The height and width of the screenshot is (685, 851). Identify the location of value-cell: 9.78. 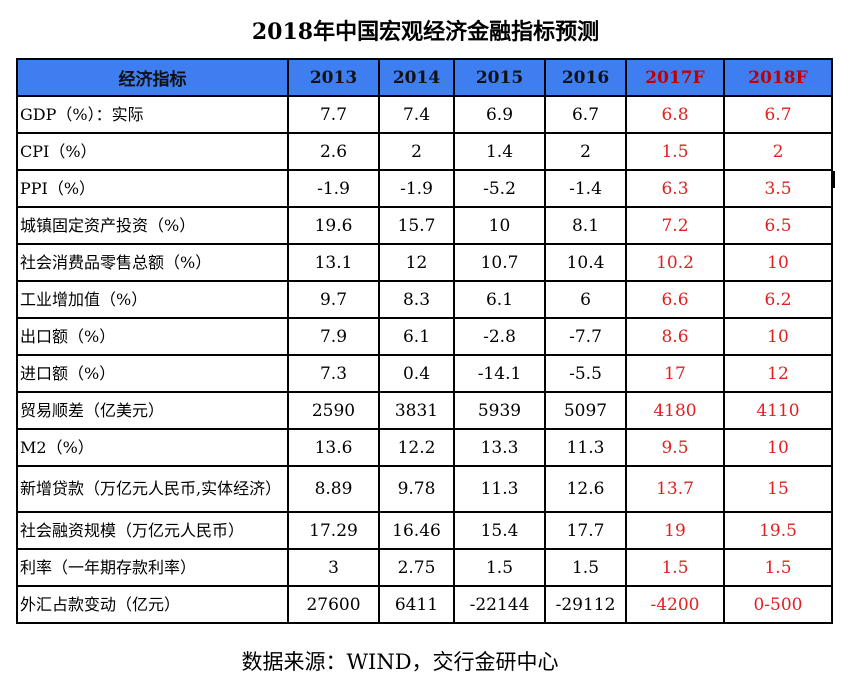
(416, 489).